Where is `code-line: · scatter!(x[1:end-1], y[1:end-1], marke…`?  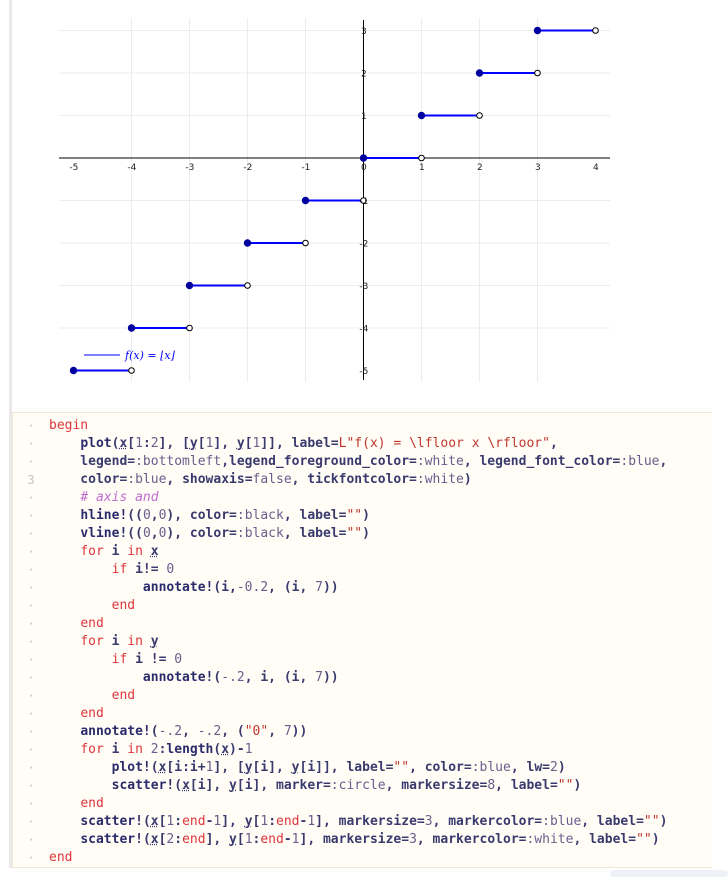 code-line: · scatter!(x[1:end-1], y[1:end-1], marke… is located at coordinates (362, 822).